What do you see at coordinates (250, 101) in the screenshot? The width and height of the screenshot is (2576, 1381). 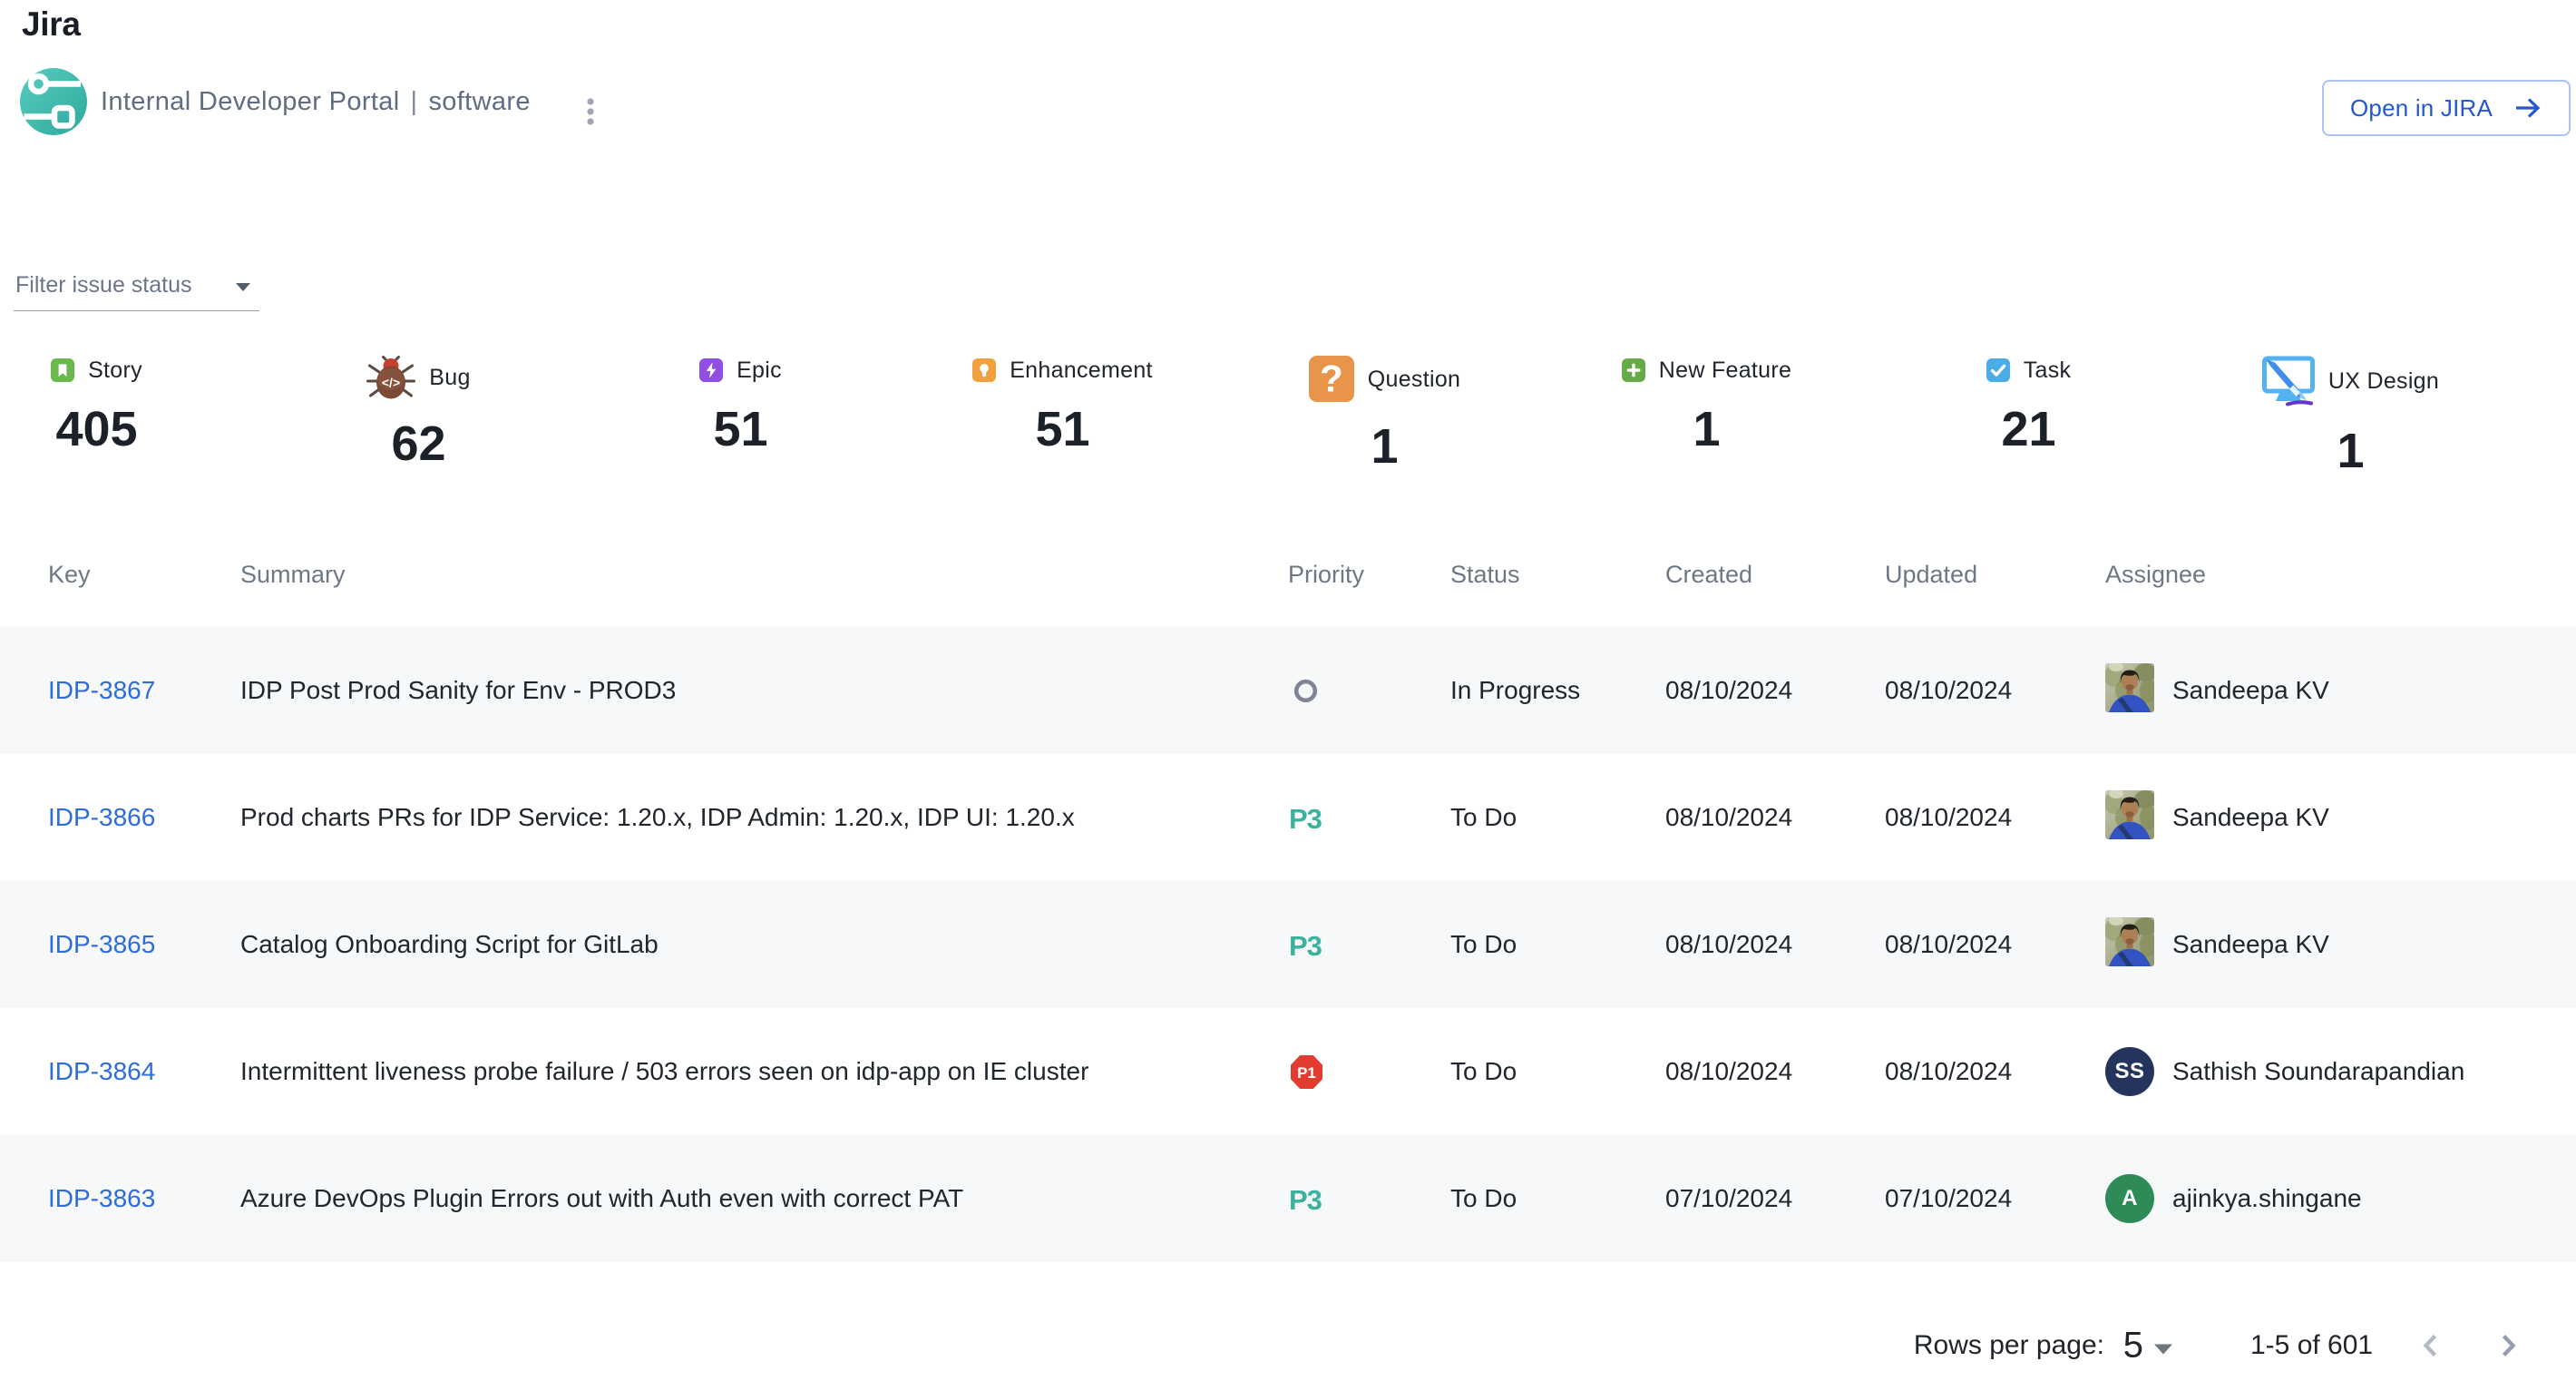 I see `project-name-text: Internal Developer Portal` at bounding box center [250, 101].